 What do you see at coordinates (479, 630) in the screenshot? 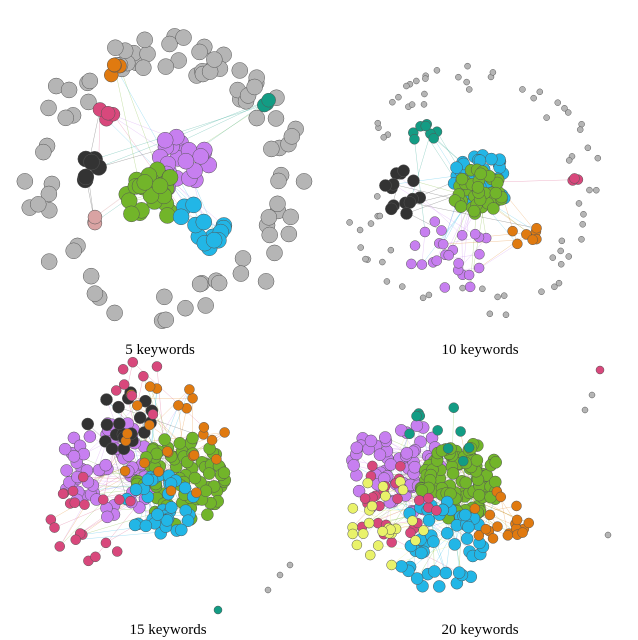
I see `caption: 20 keywords` at bounding box center [479, 630].